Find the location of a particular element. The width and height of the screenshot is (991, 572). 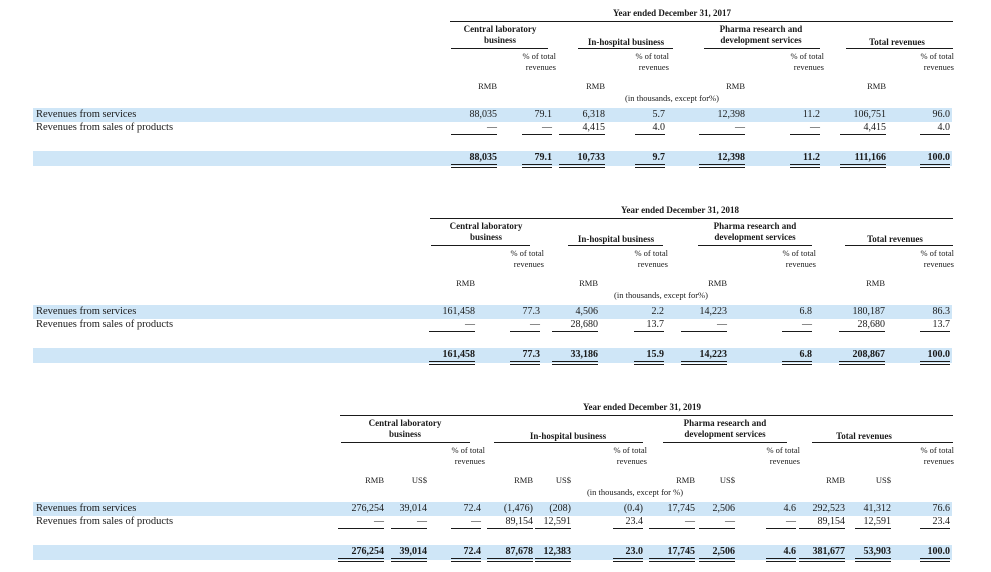

cell-total: 23.0 is located at coordinates (634, 551).